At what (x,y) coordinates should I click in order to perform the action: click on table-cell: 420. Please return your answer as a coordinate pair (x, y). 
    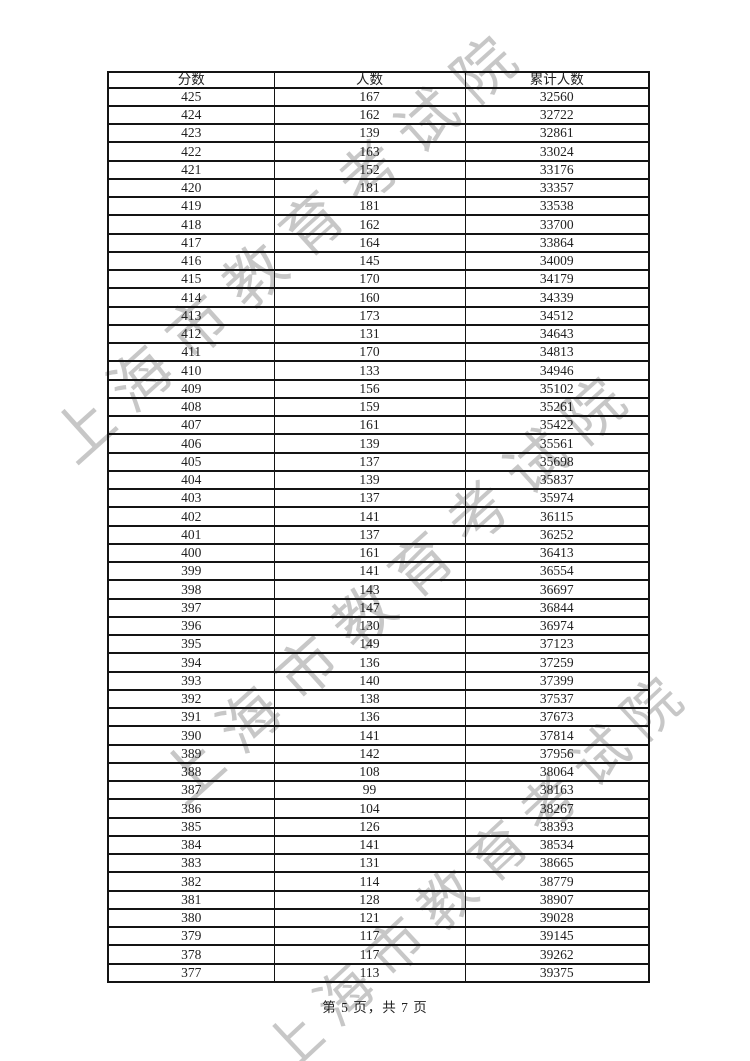
    Looking at the image, I should click on (191, 188).